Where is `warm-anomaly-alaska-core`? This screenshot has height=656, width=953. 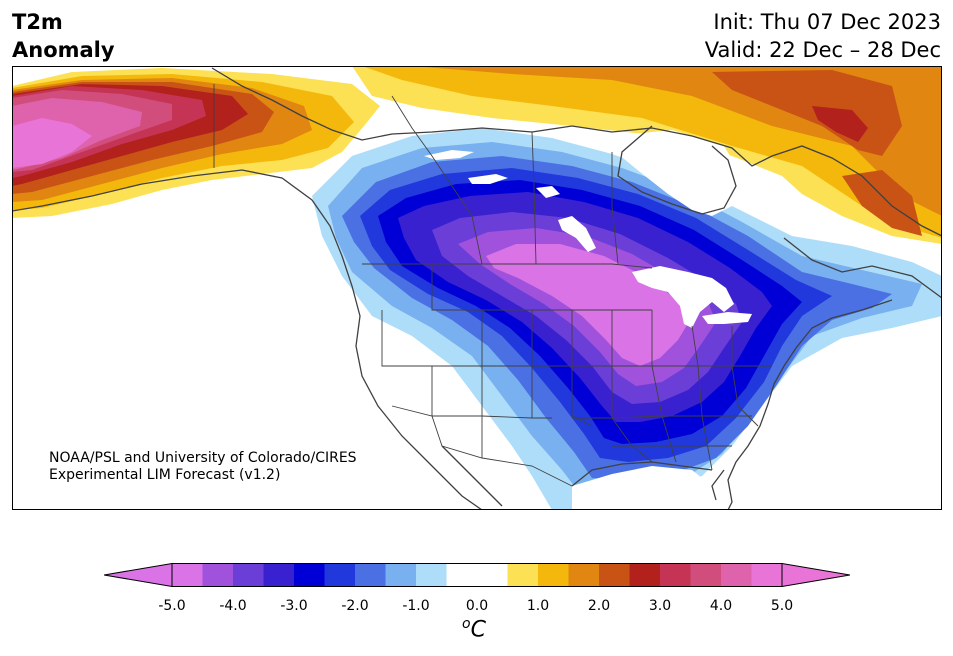
warm-anomaly-alaska-core is located at coordinates (52, 143).